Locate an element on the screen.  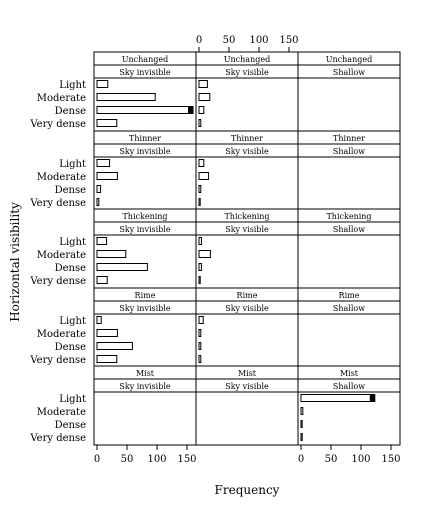
x-tick-label-bottom-col2-1: 50 is located at coordinates (331, 459).